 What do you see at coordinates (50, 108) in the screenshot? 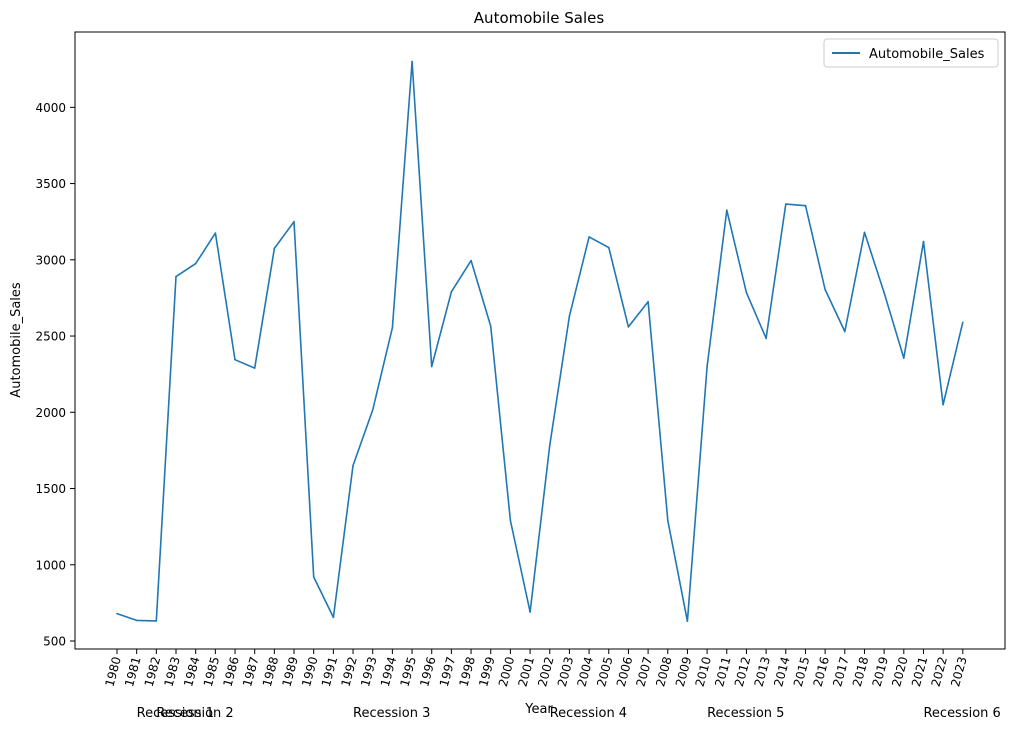
I see `y-tick-label: 4000` at bounding box center [50, 108].